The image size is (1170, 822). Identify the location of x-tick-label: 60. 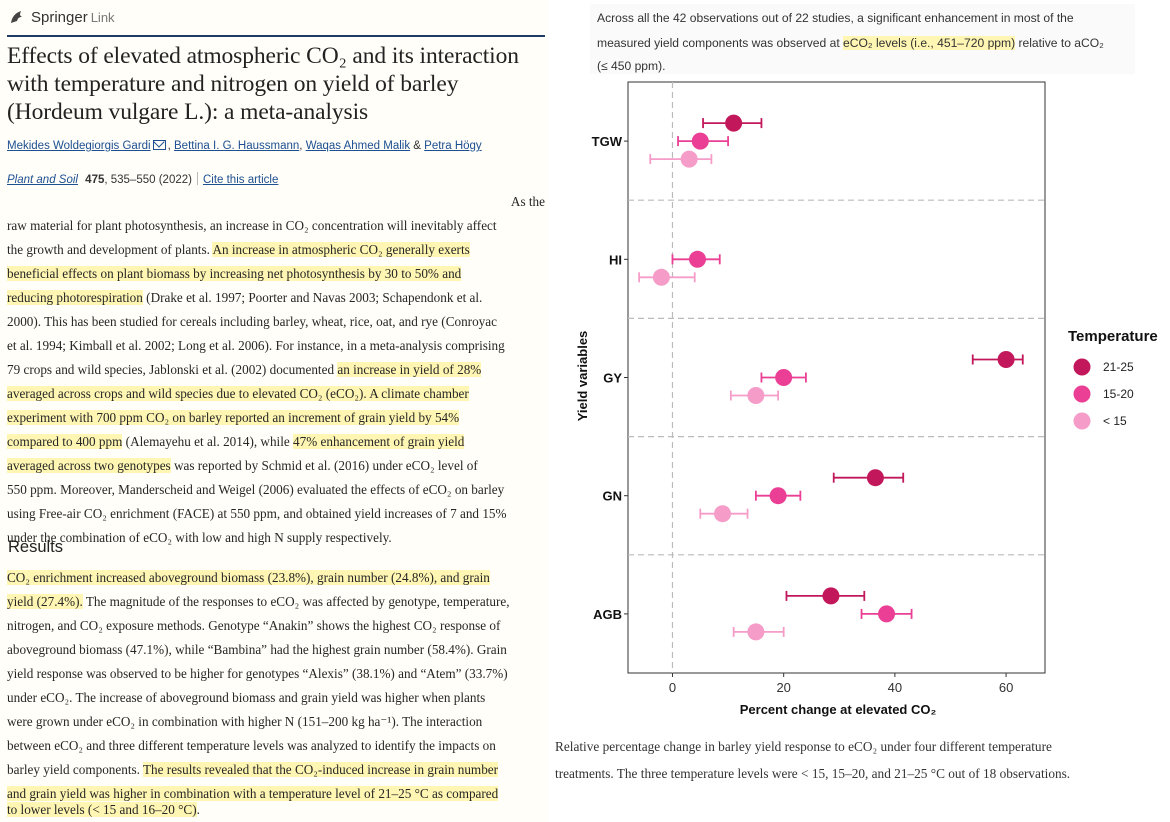
(1006, 687).